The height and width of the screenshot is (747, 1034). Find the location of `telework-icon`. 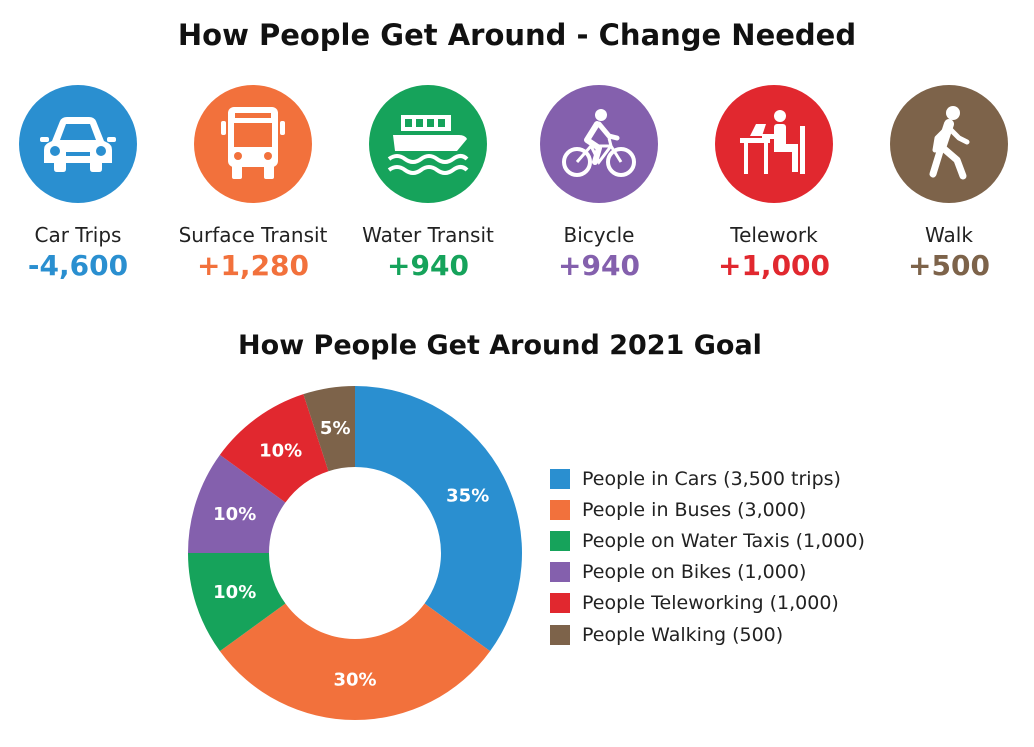

telework-icon is located at coordinates (774, 144).